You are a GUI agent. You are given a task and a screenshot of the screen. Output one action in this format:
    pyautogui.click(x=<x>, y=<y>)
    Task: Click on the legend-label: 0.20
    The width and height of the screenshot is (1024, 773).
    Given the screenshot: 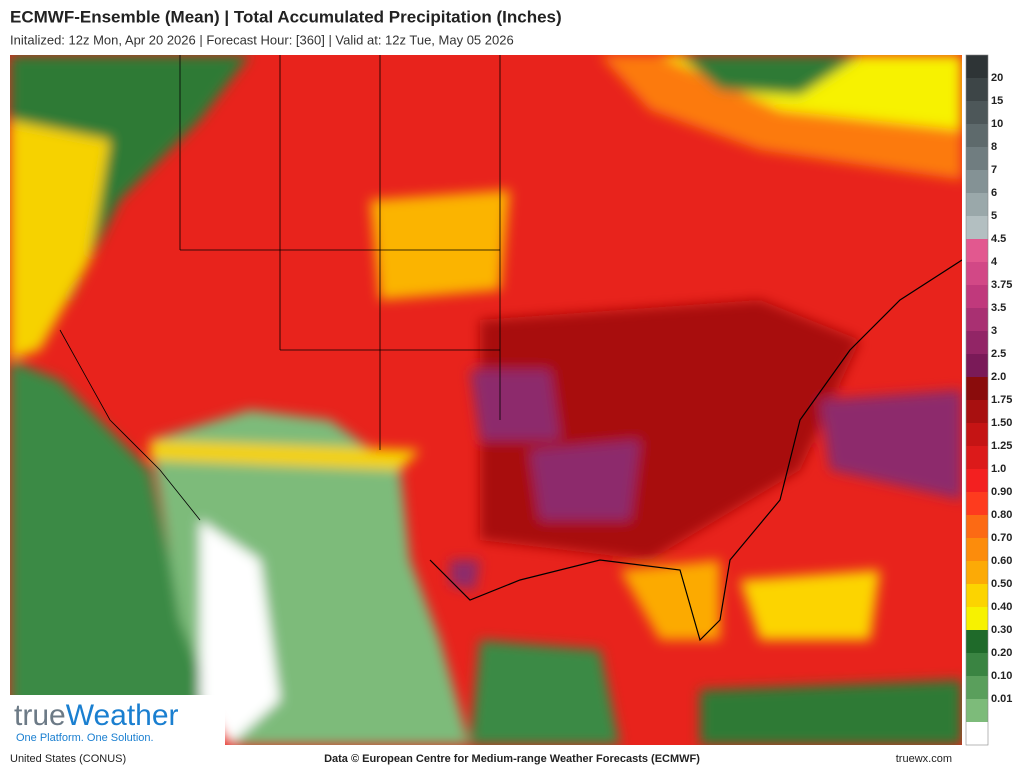 What is the action you would take?
    pyautogui.click(x=1001, y=653)
    